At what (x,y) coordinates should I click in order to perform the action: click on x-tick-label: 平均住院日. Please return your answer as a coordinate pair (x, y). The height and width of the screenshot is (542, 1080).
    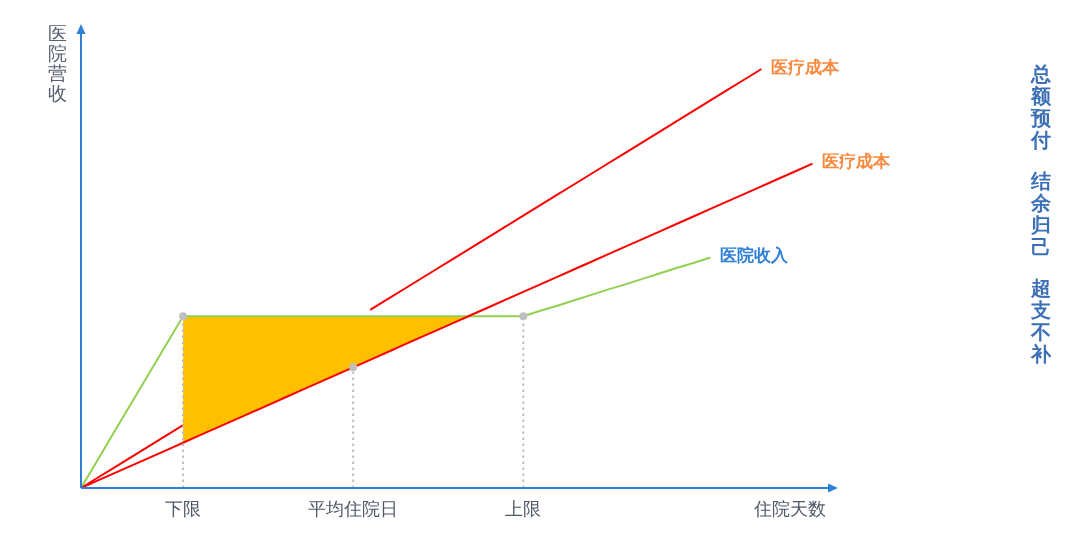
    Looking at the image, I should click on (353, 509).